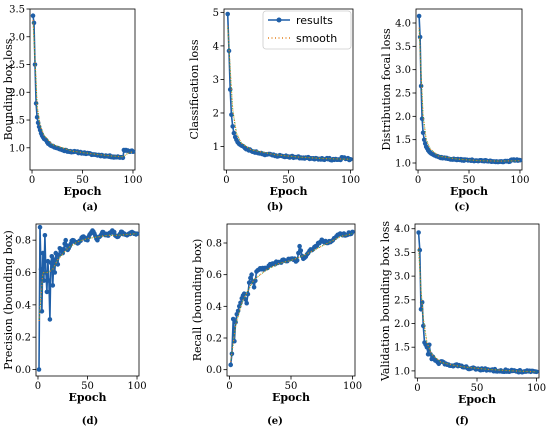 This screenshot has width=550, height=433. What do you see at coordinates (90, 421) in the screenshot?
I see `panel-caption: (d)` at bounding box center [90, 421].